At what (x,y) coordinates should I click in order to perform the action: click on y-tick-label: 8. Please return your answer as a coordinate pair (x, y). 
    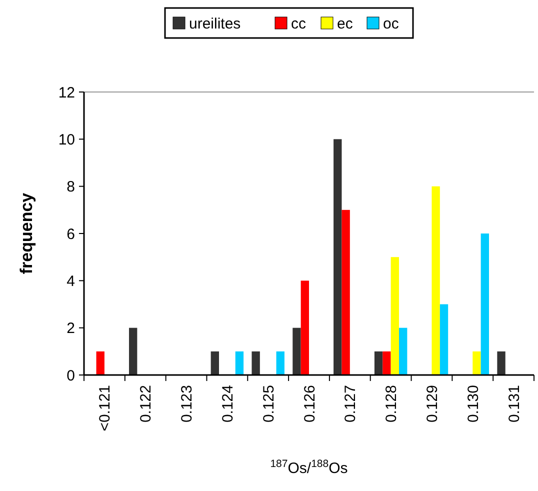
    Looking at the image, I should click on (70, 187).